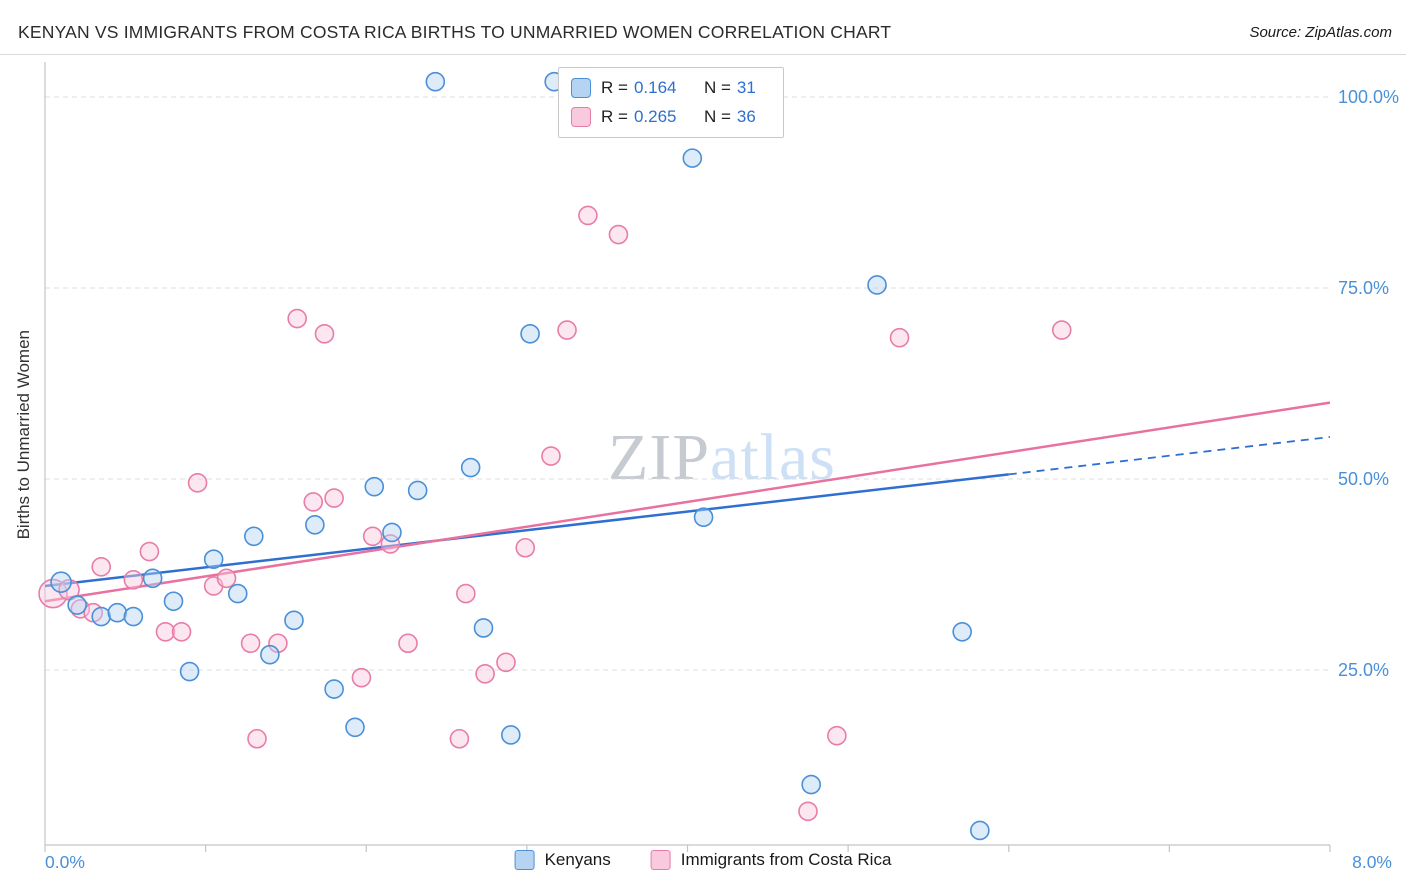  I want to click on kenyans-trend-line-dashed-extension, so click(1169, 456).